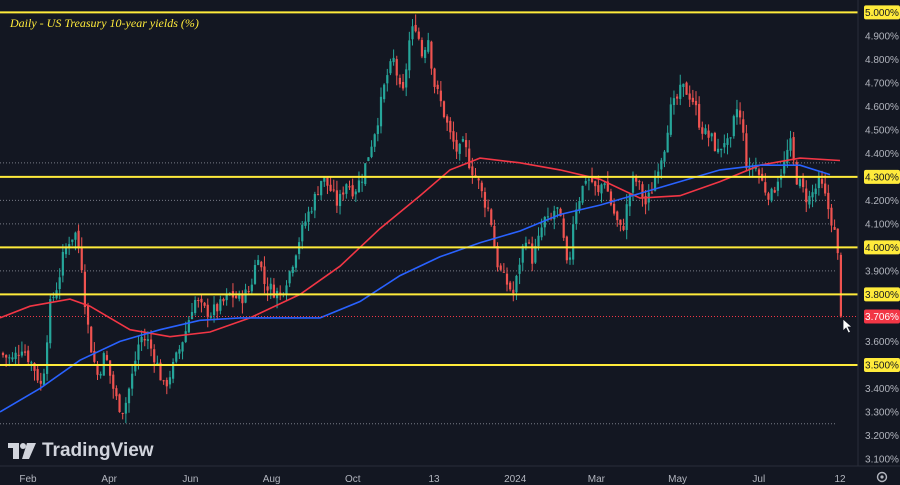 The width and height of the screenshot is (900, 485). Describe the element at coordinates (882, 36) in the screenshot. I see `y-tick-label: 4.900%` at that location.